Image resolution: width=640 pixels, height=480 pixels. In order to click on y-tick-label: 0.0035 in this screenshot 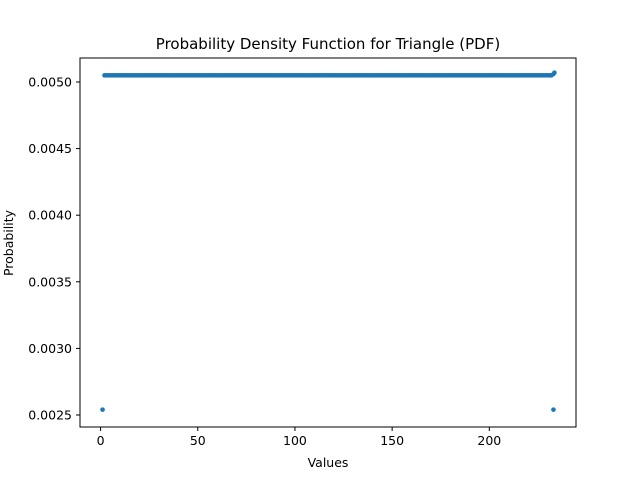, I will do `click(50, 281)`.